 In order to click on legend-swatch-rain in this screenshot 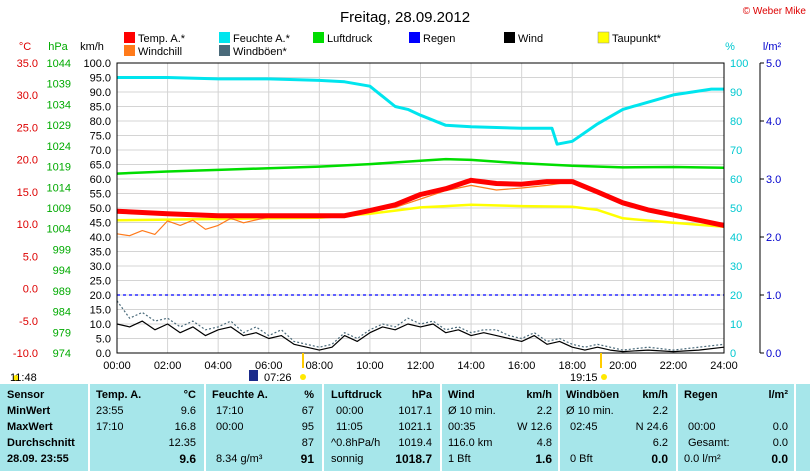, I will do `click(414, 37)`.